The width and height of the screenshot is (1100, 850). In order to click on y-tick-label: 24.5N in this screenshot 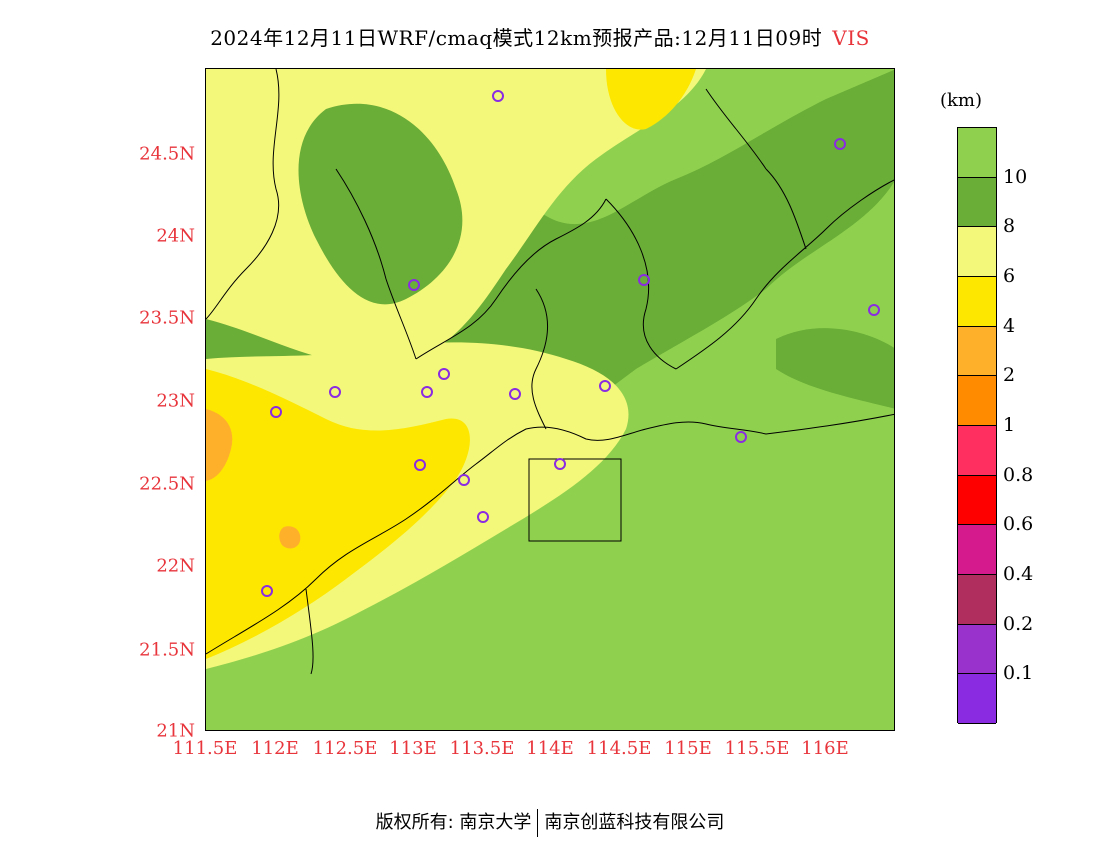, I will do `click(167, 154)`.